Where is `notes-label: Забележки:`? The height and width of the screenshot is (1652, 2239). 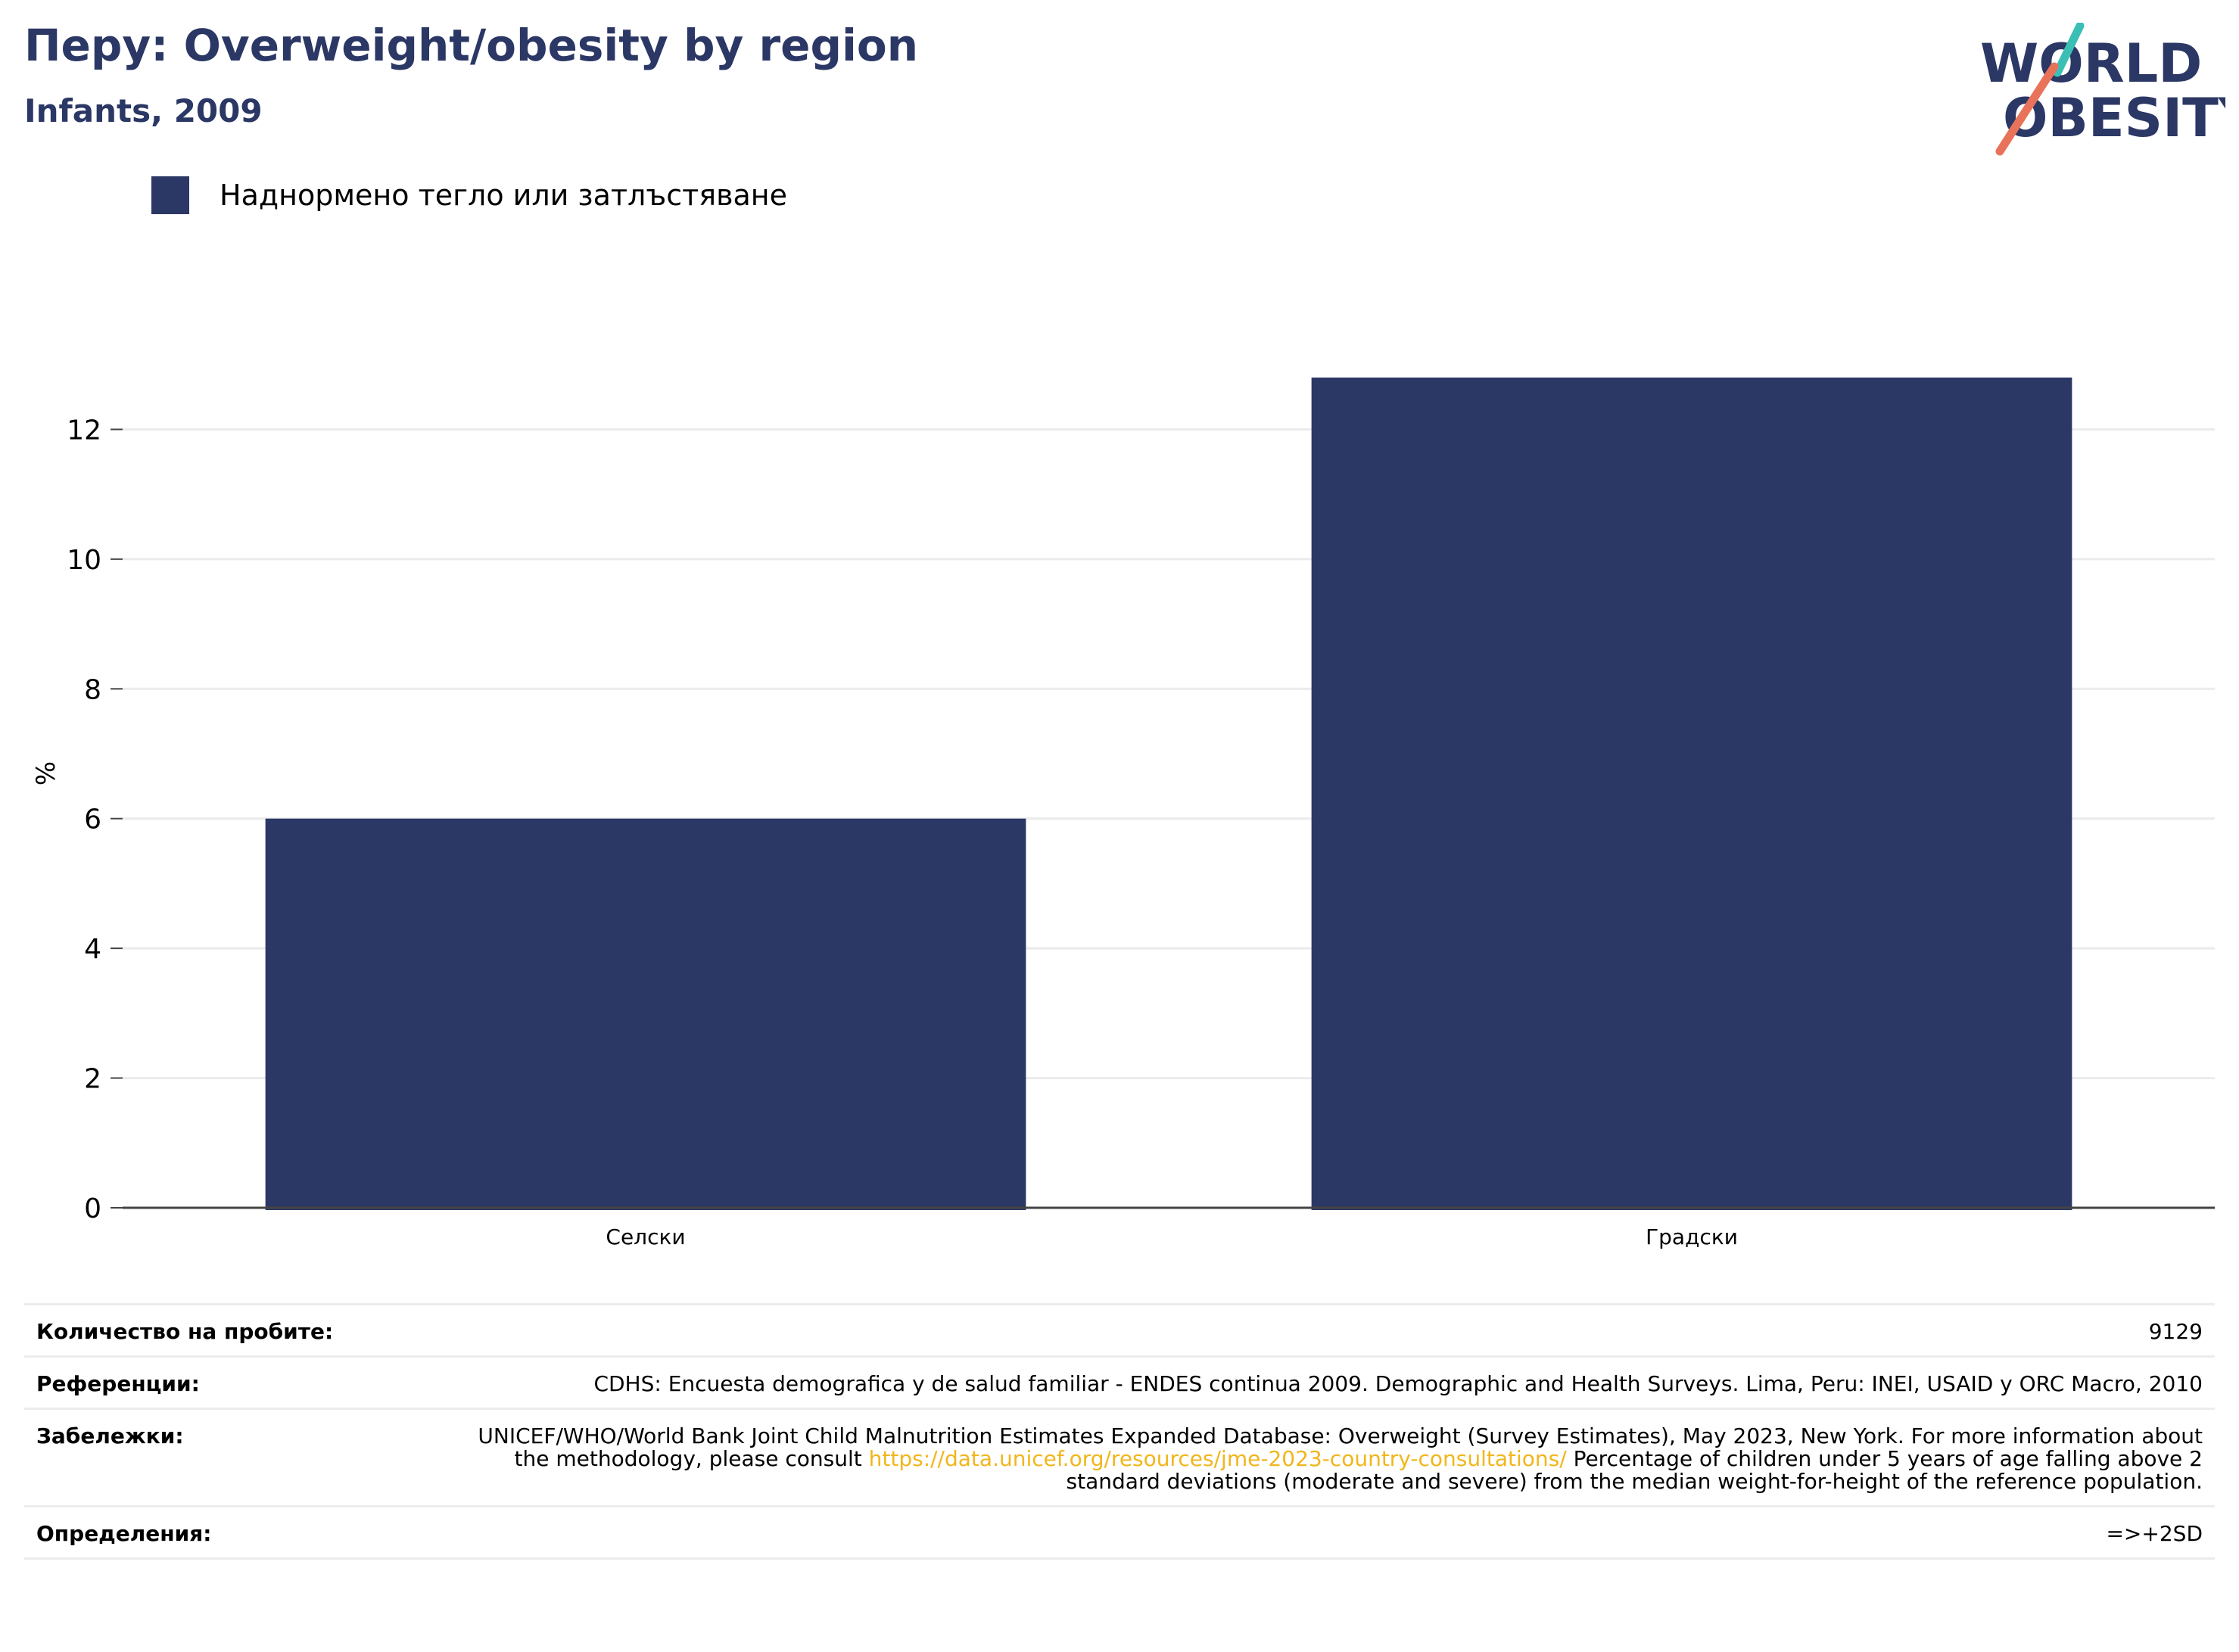 notes-label: Забележки: is located at coordinates (110, 1435).